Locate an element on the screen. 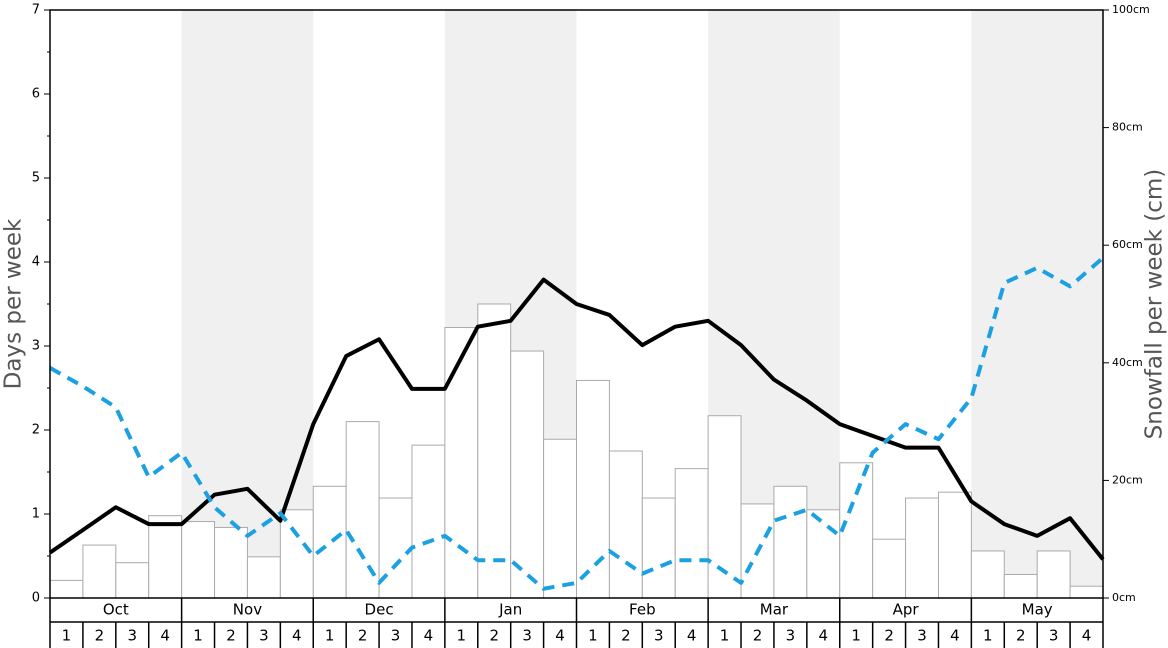 The image size is (1168, 648). y-tick-label: 5 is located at coordinates (36, 178).